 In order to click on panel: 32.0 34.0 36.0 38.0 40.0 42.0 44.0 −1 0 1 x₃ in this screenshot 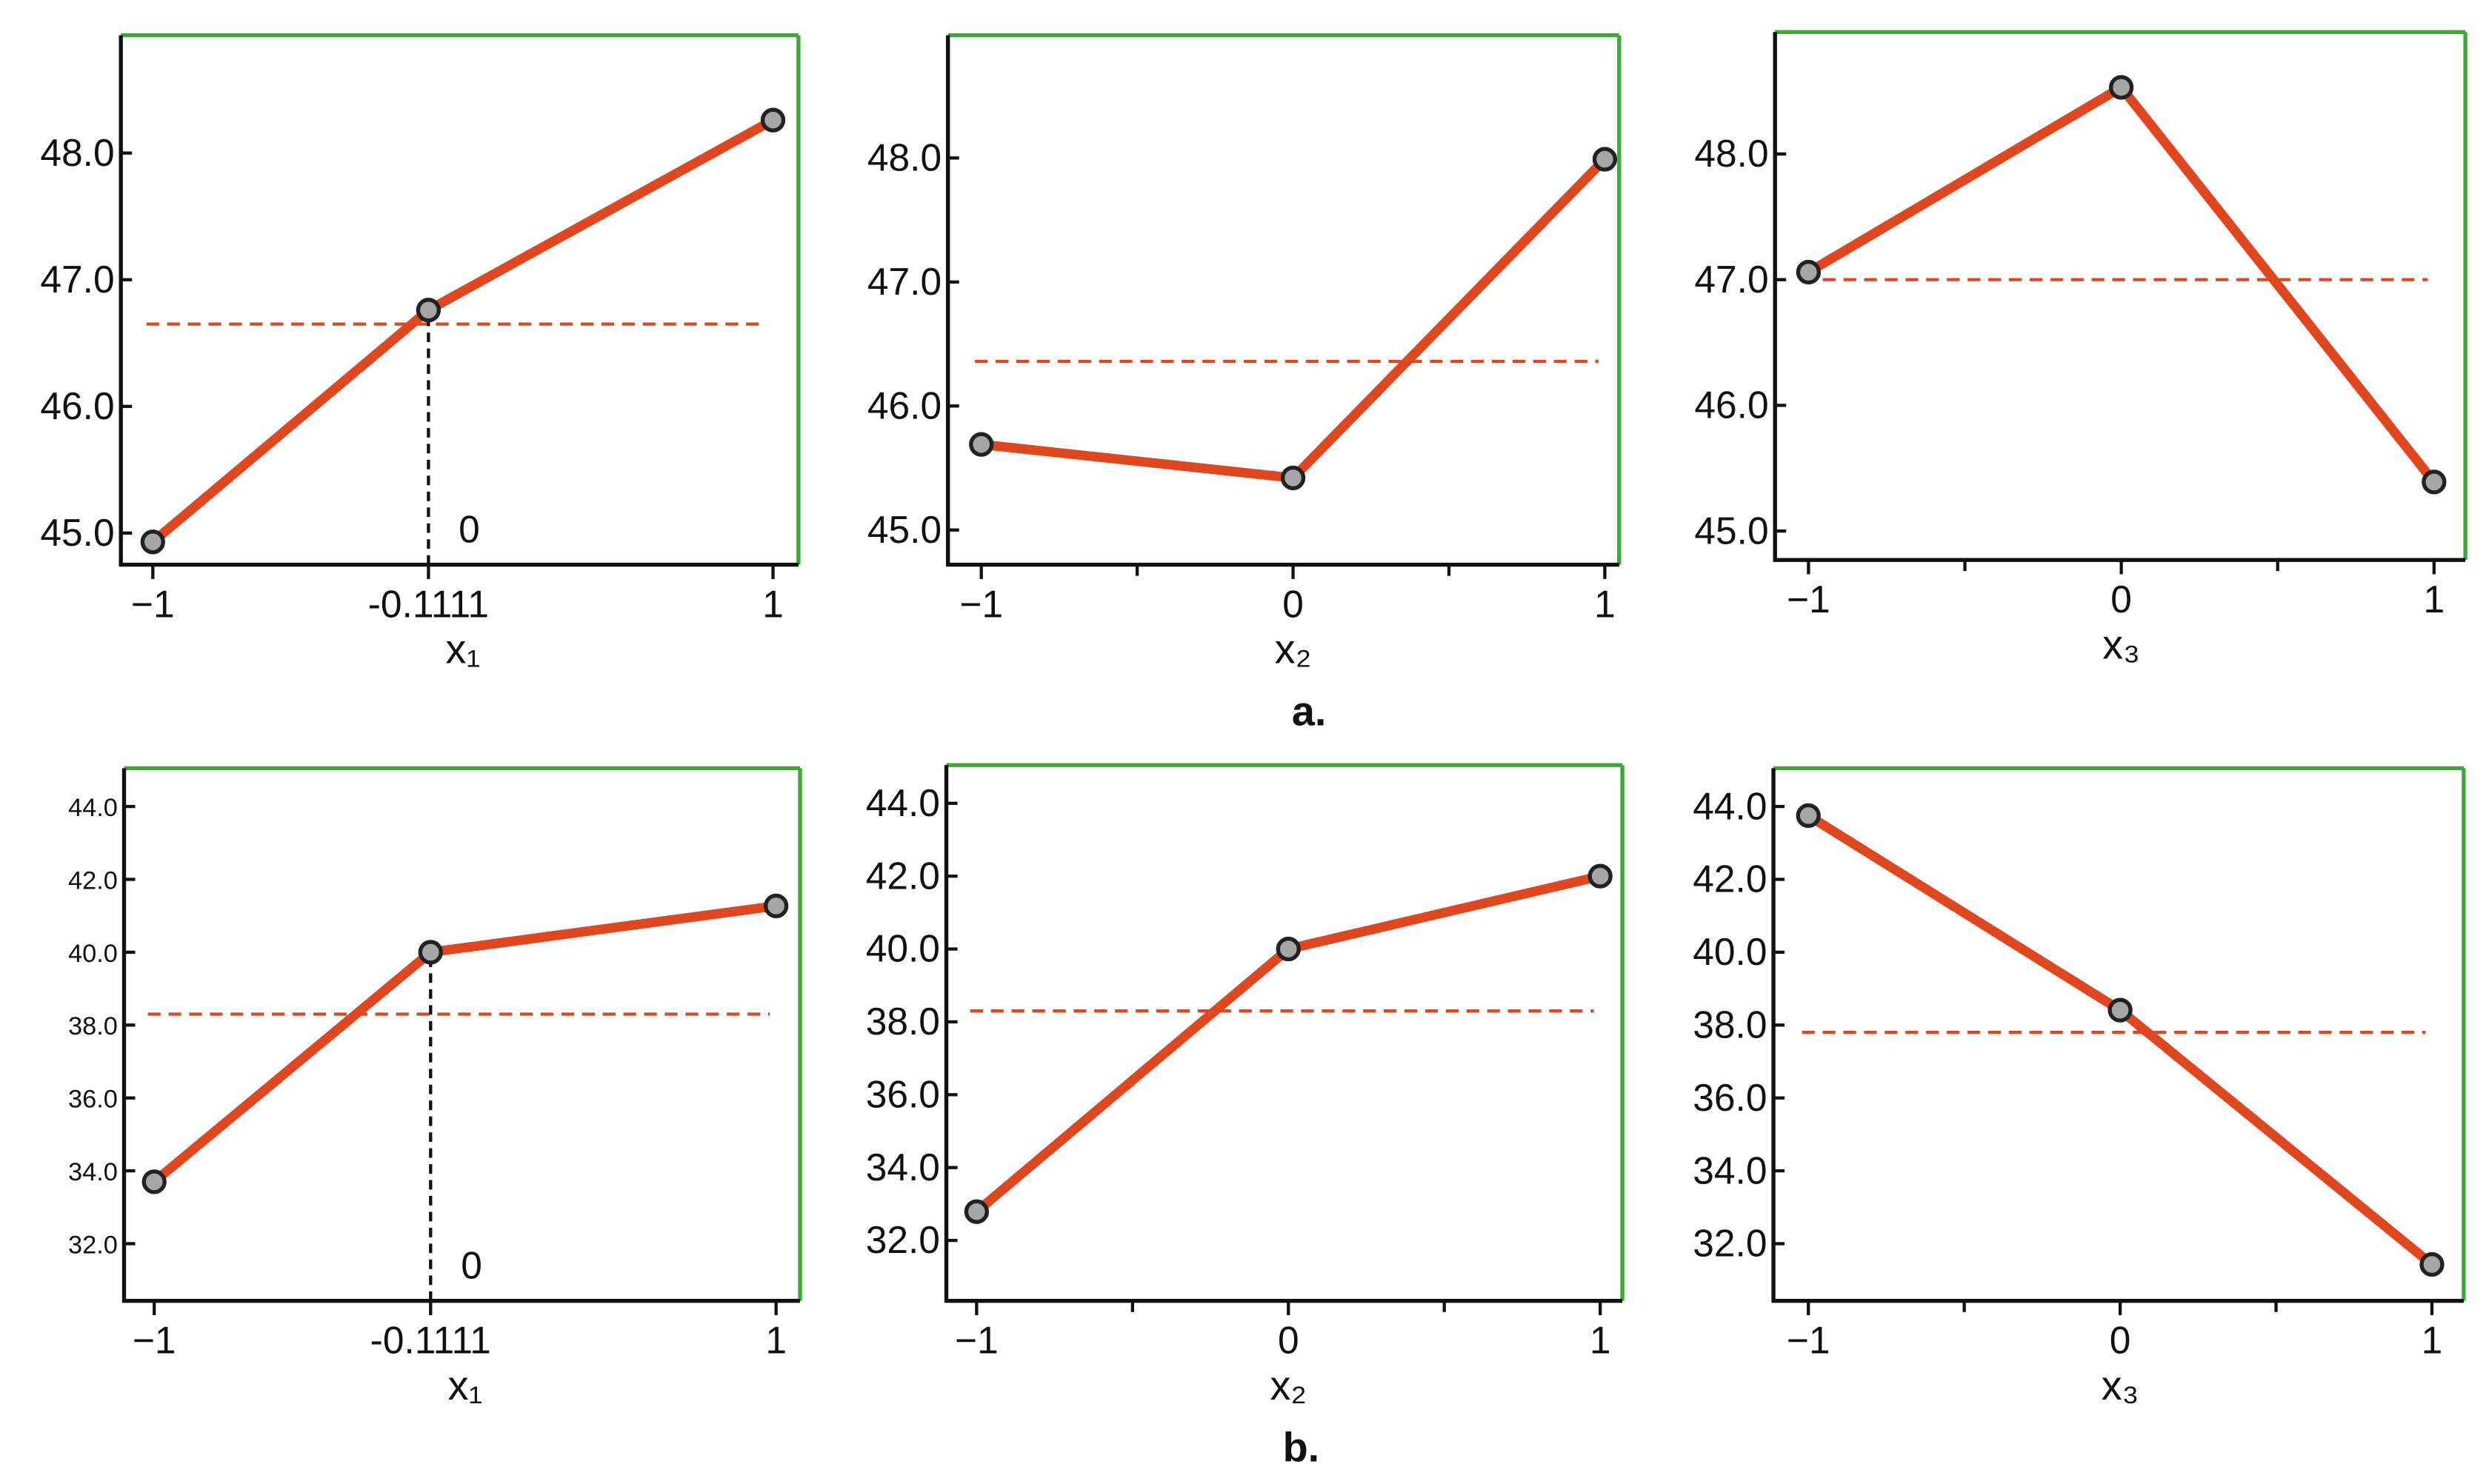, I will do `click(2080, 1087)`.